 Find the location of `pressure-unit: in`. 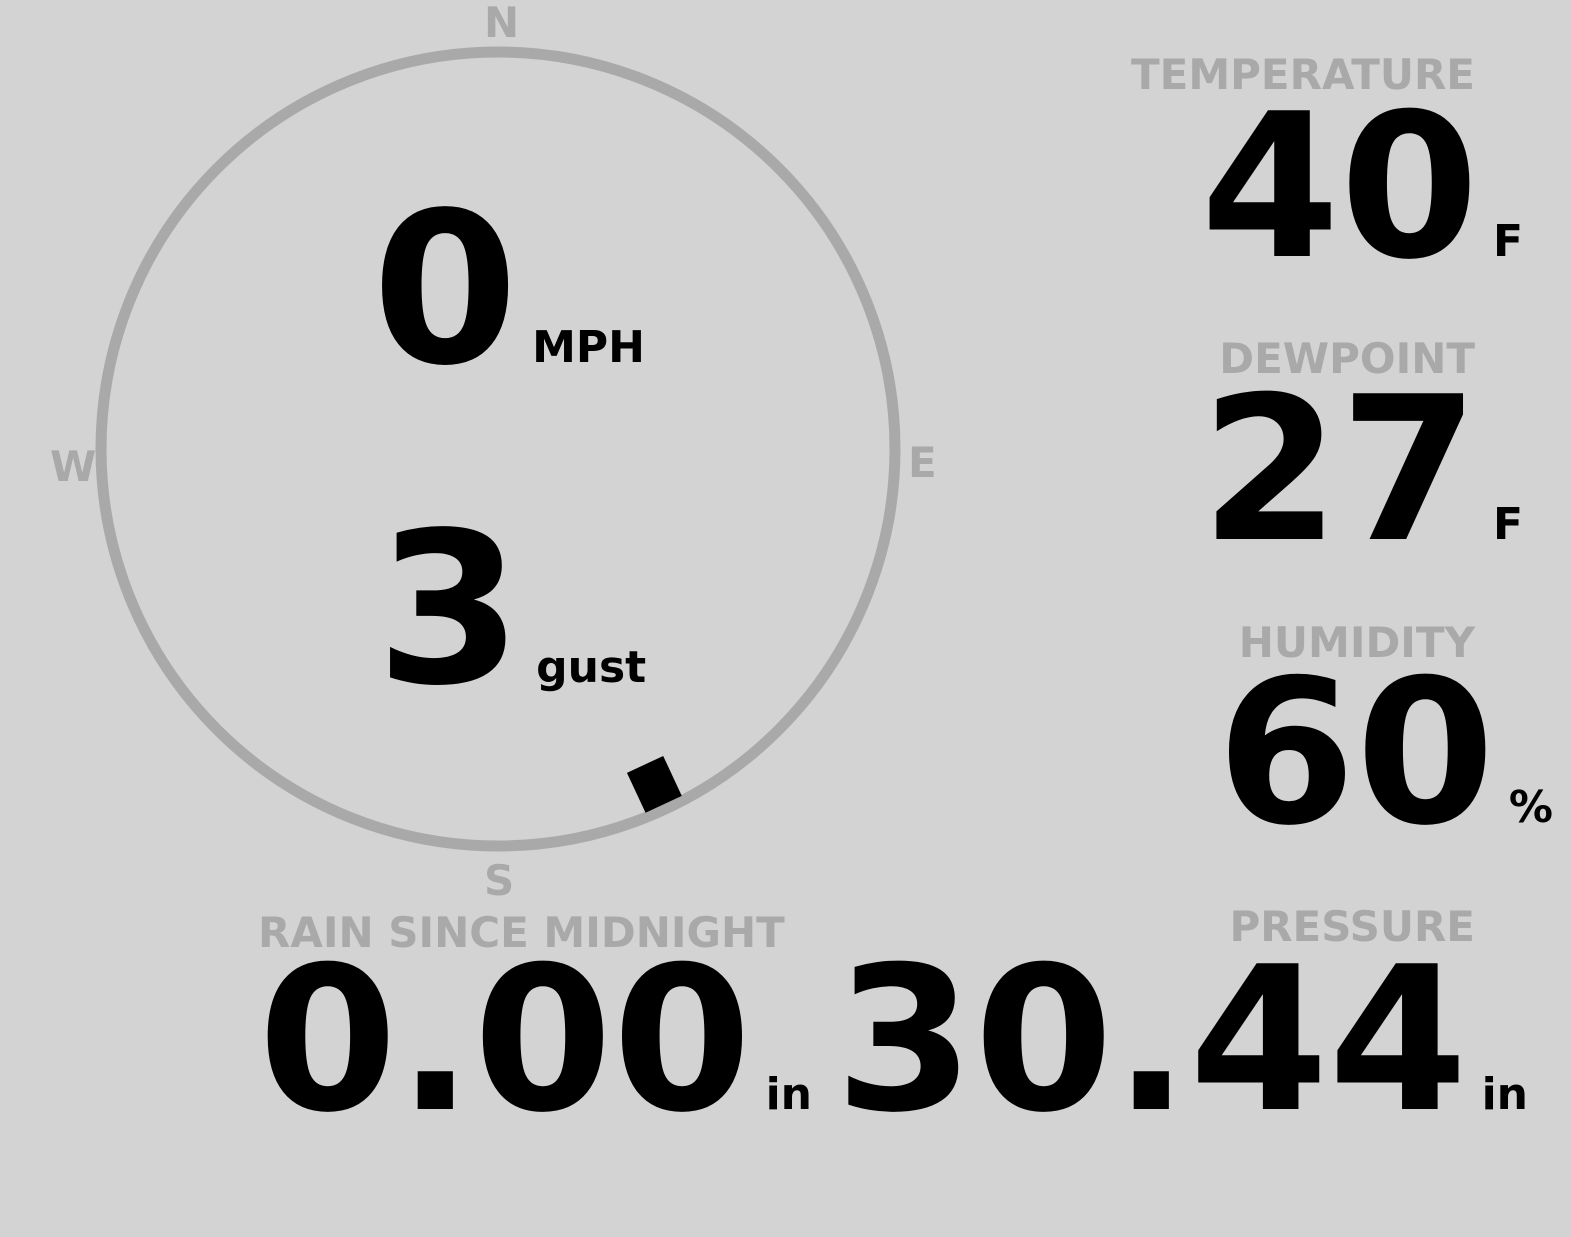

pressure-unit: in is located at coordinates (1504, 1094).